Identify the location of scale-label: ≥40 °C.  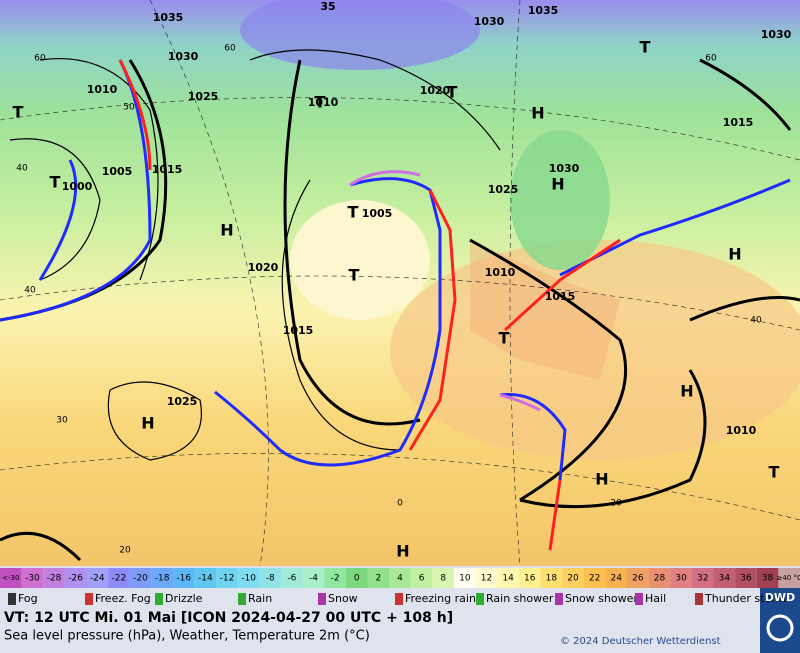
(788, 578).